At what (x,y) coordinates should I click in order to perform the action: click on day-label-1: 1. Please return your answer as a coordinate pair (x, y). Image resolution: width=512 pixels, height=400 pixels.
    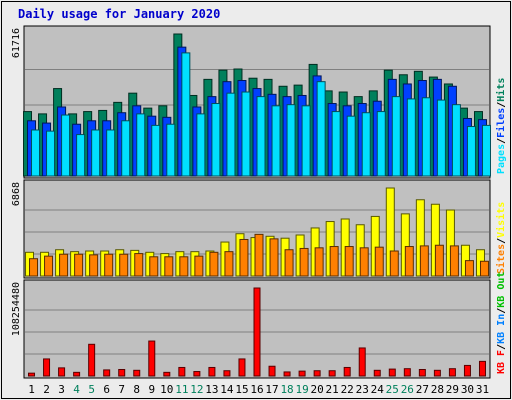
    Looking at the image, I should click on (31, 389).